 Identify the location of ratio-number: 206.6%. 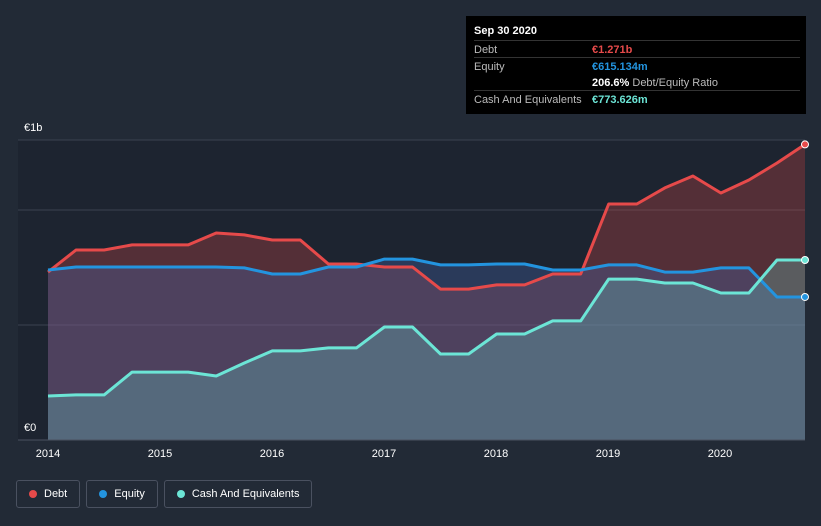
(611, 83).